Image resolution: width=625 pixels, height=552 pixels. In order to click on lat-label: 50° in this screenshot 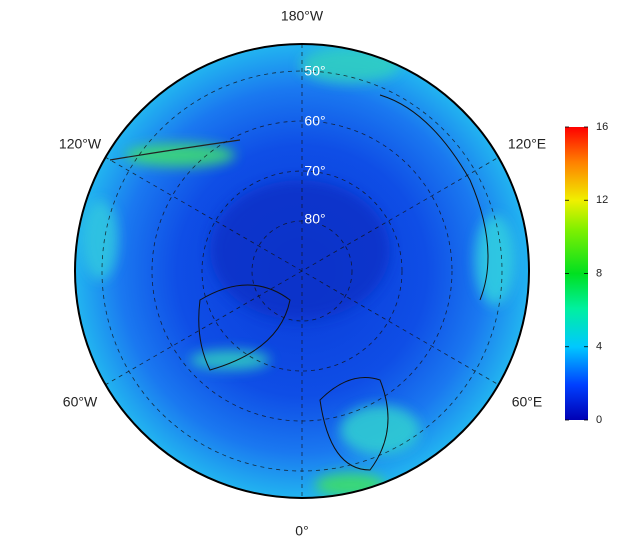, I will do `click(314, 71)`.